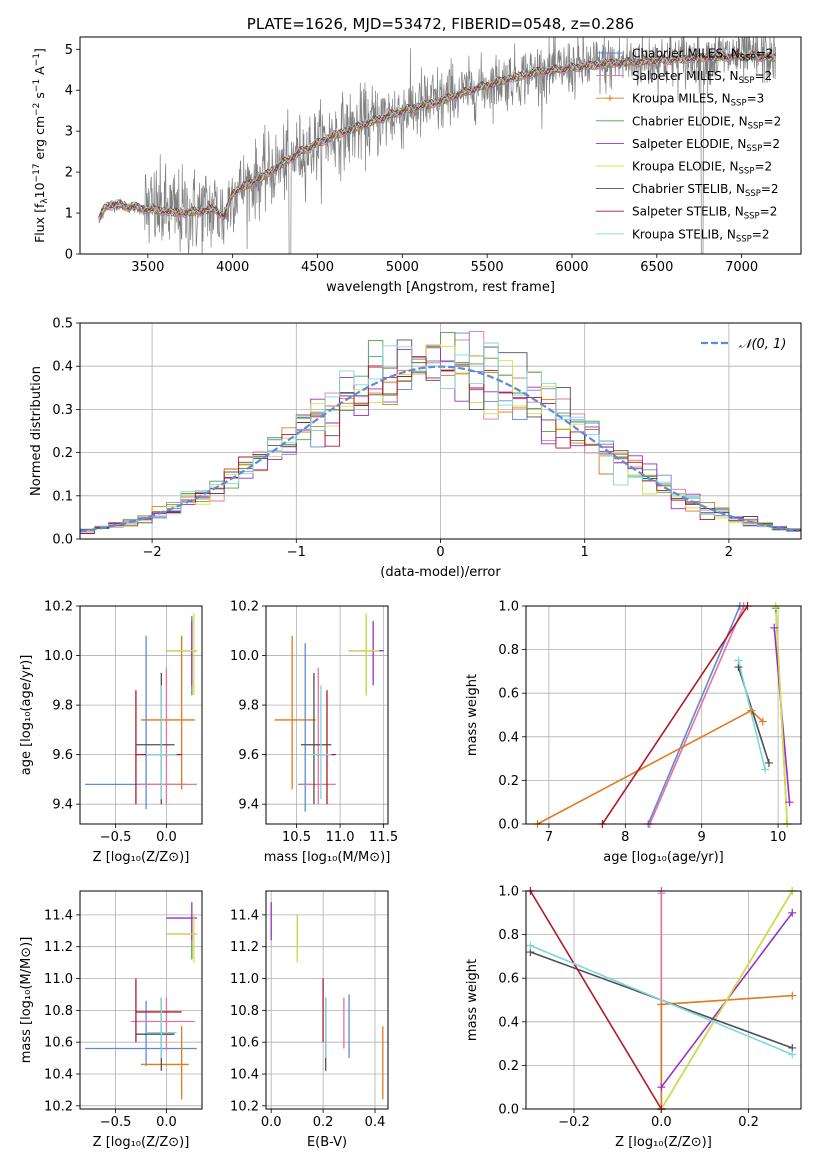 The image size is (819, 1174). Describe the element at coordinates (323, 1122) in the screenshot. I see `x-tick-label: 0.2` at that location.